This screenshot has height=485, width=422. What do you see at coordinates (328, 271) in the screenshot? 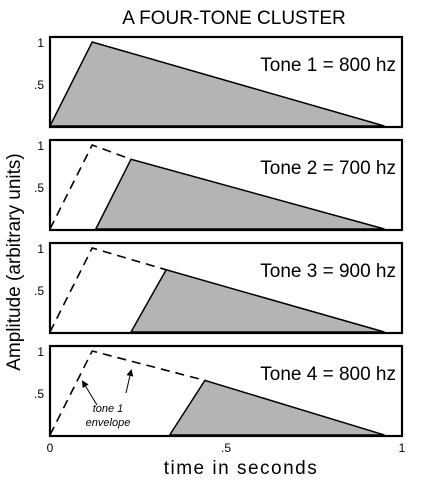
I see `tone-label: Tone 3 = 900 hz` at bounding box center [328, 271].